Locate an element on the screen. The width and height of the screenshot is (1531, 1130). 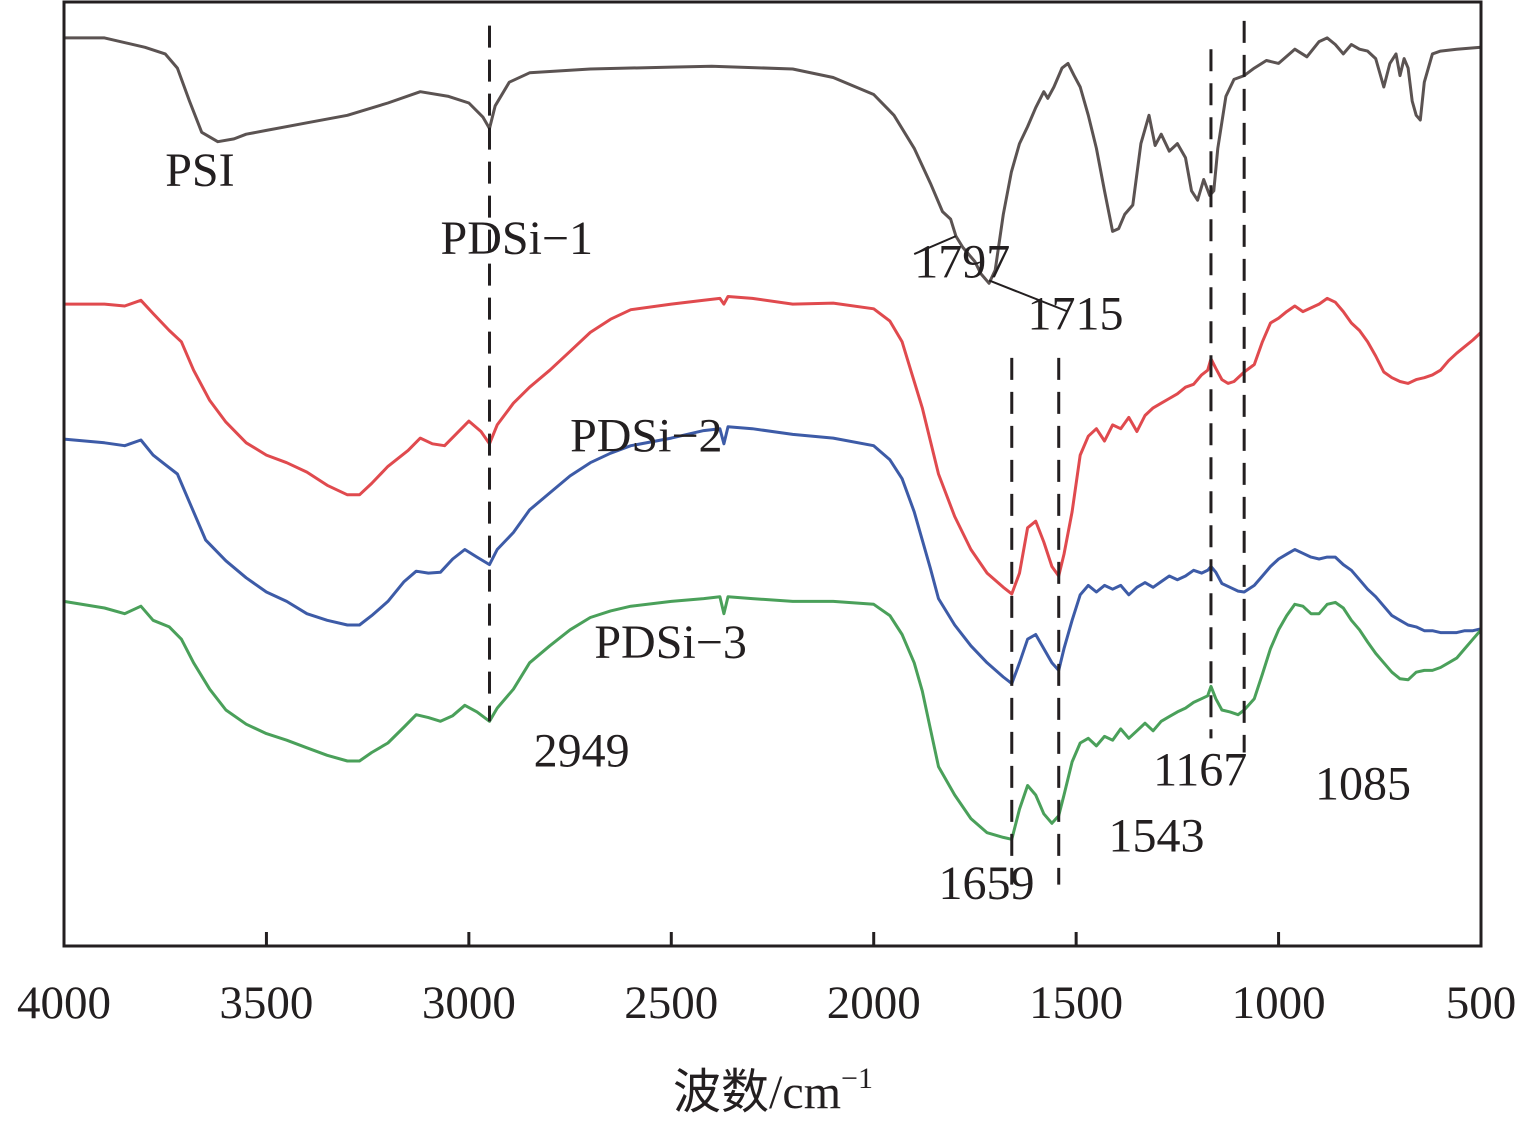
peak-label-1715: 1715 is located at coordinates (1076, 314).